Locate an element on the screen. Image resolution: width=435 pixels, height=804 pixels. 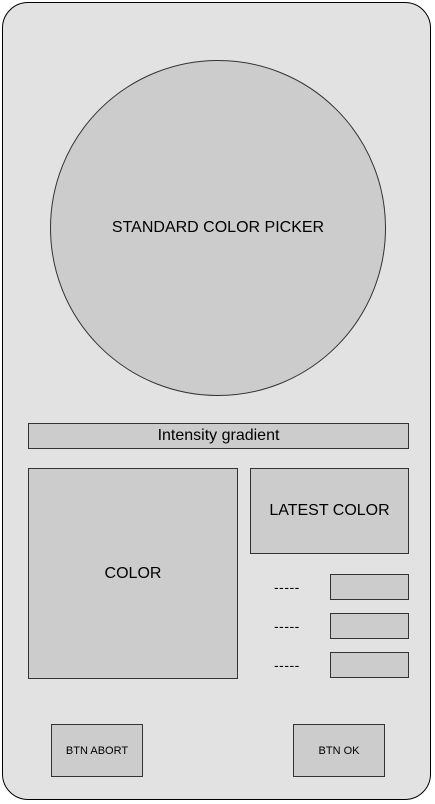
intensity-gradient-slider: Intensity gradient is located at coordinates (218, 436).